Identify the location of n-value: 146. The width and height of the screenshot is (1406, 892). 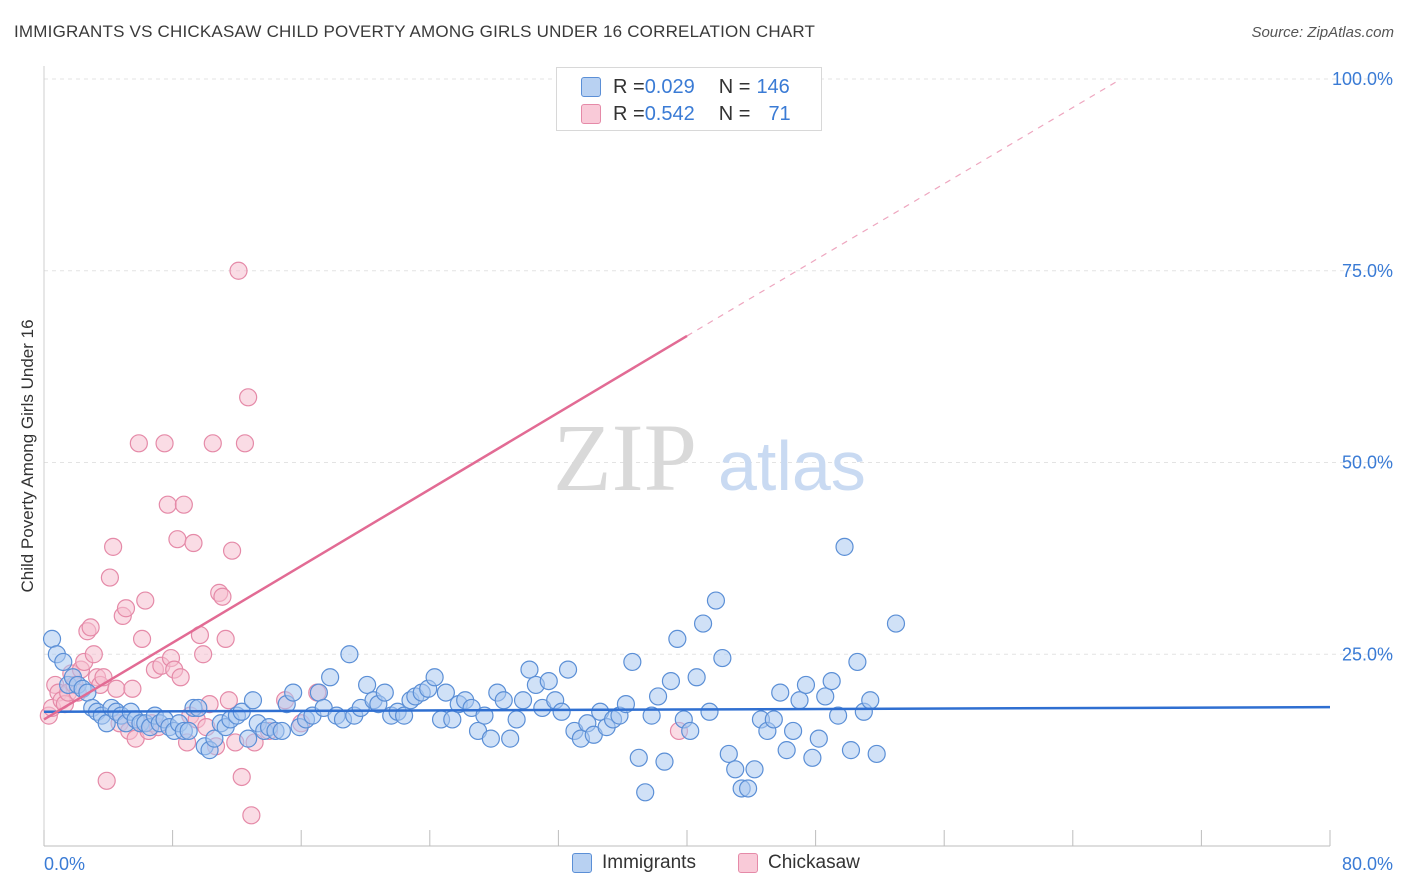
(773, 86).